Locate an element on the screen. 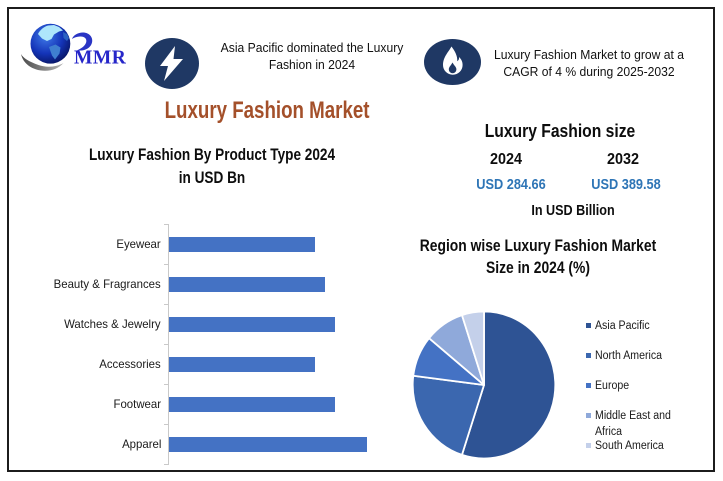 This screenshot has height=481, width=723. legend-label: Middle East and Africa is located at coordinates (633, 424).